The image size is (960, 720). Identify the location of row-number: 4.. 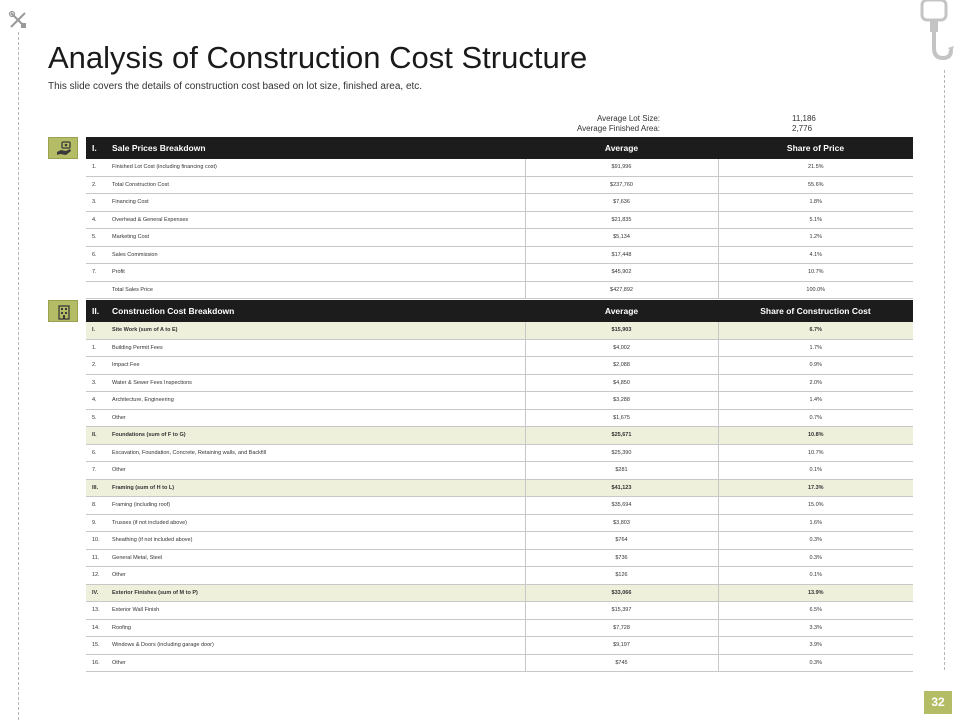
(94, 219).